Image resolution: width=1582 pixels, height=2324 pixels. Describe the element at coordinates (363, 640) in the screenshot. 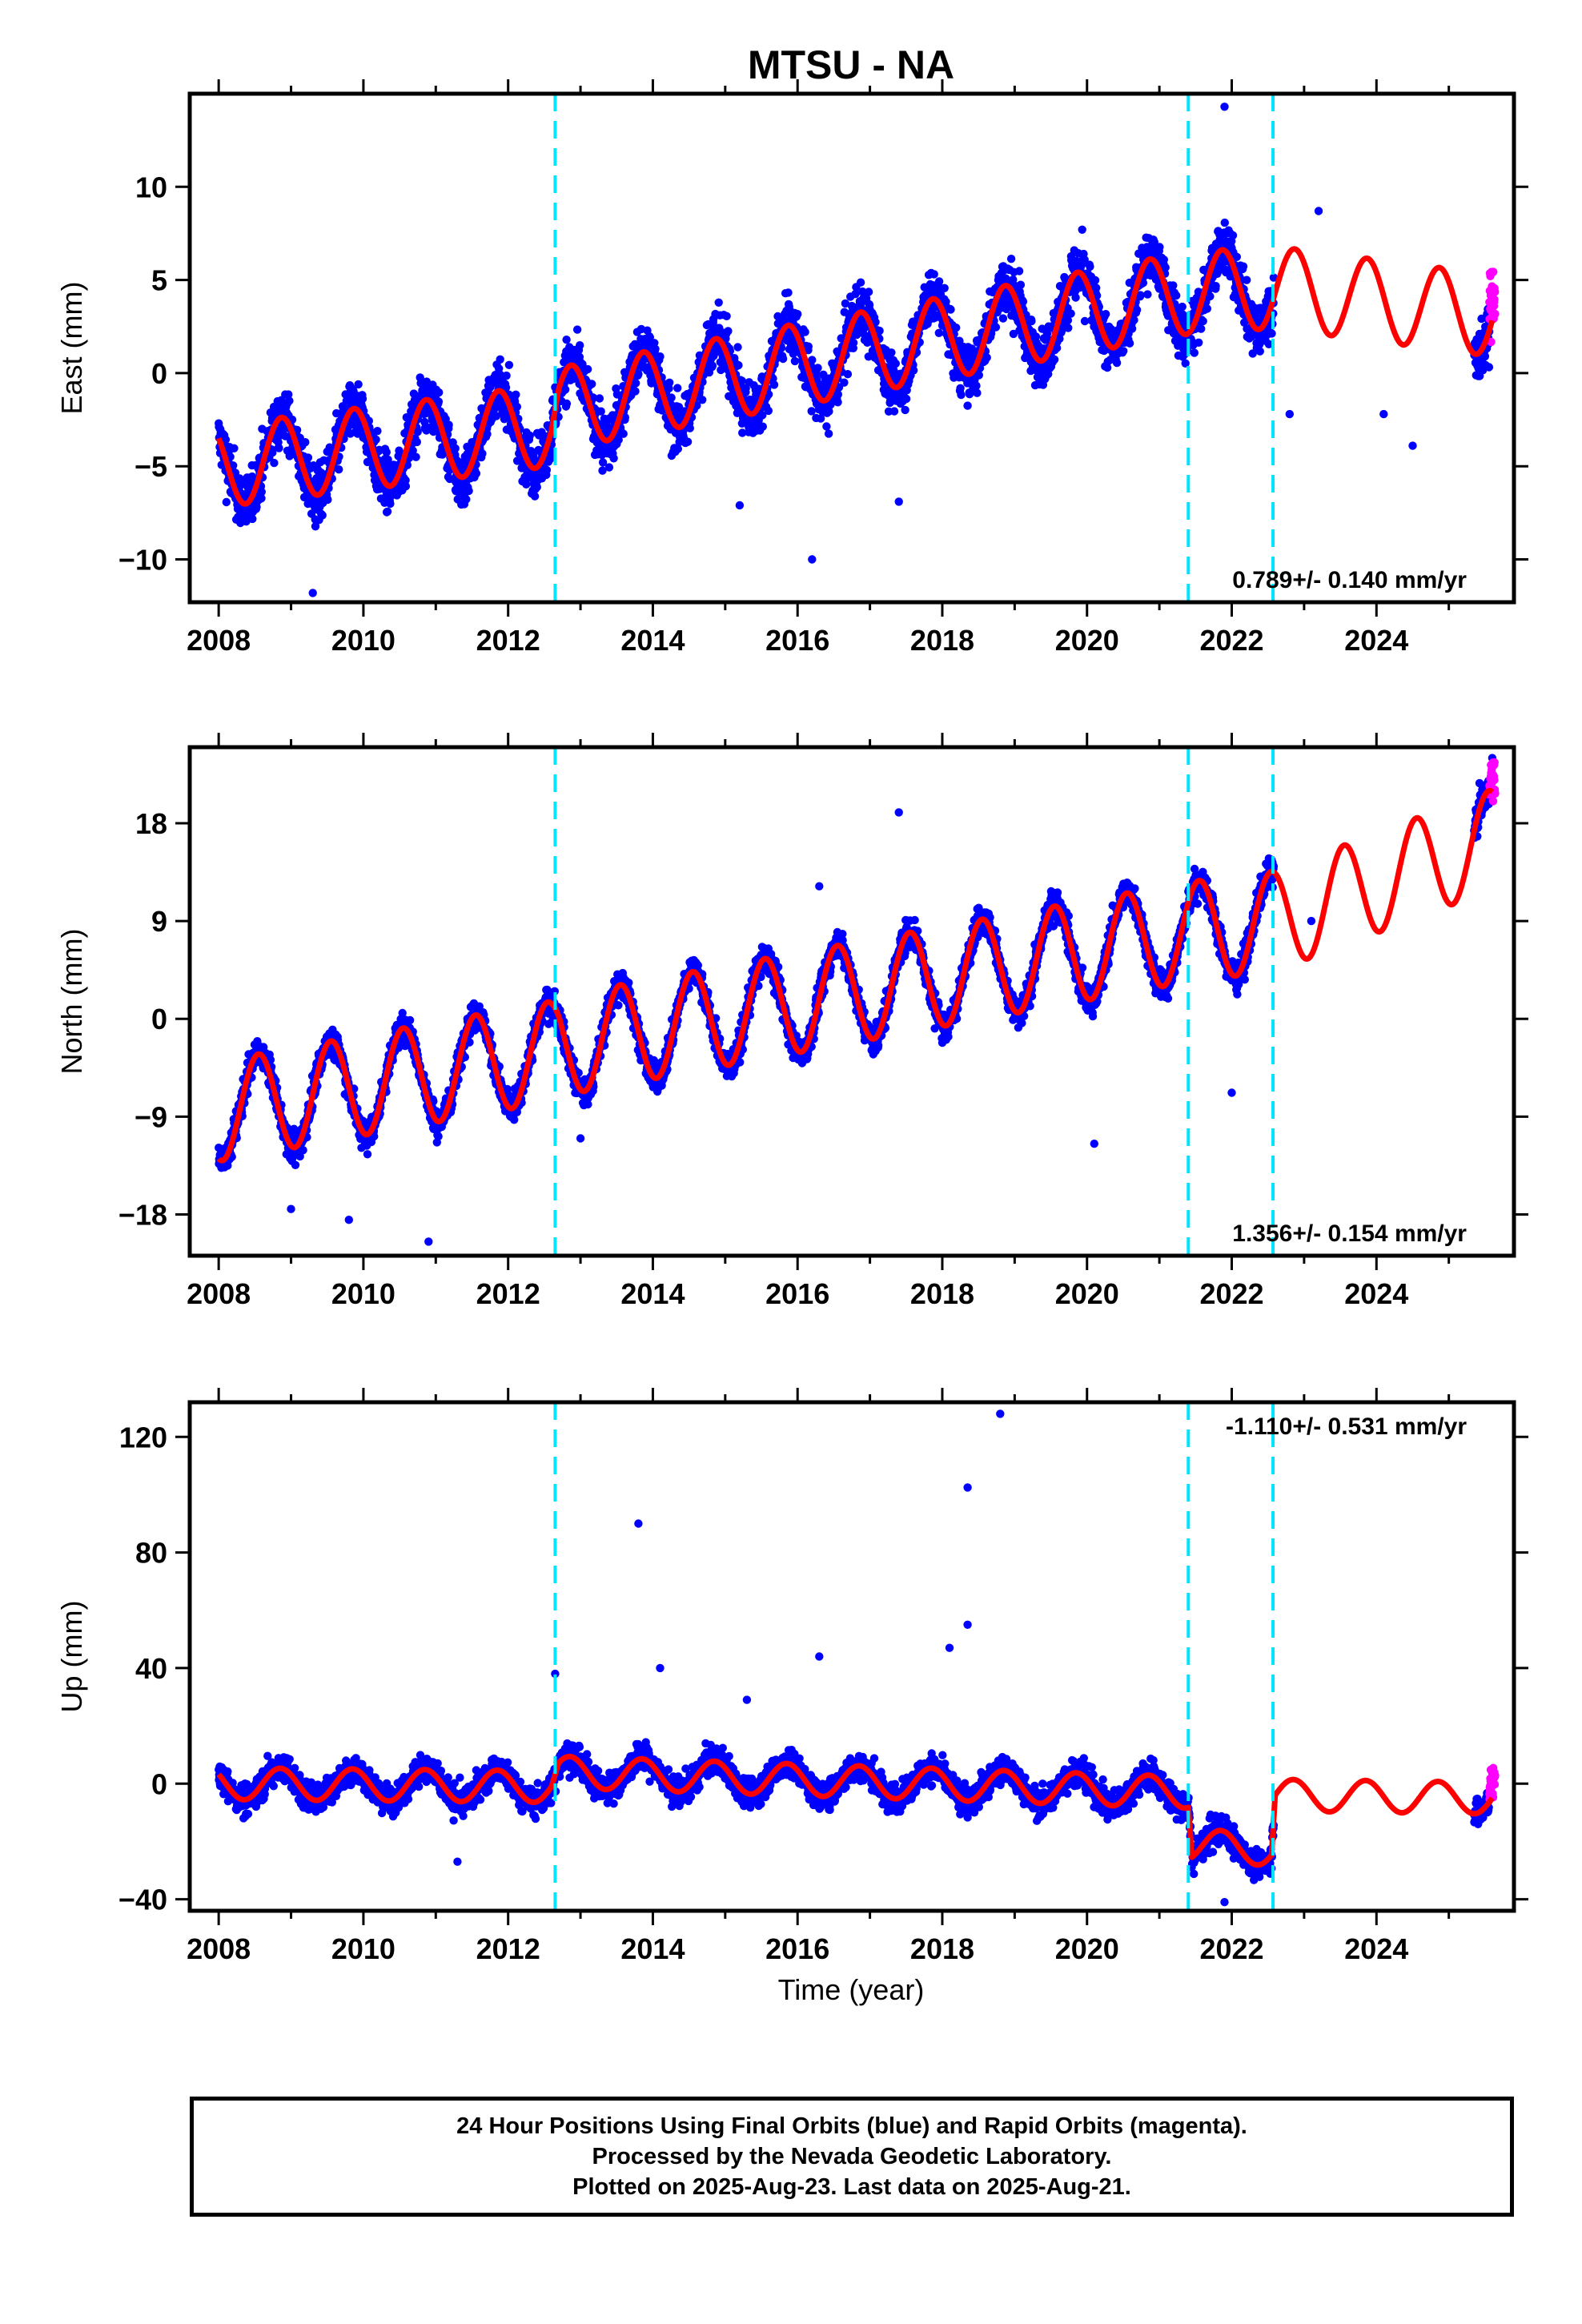

I see `x-tick-label: 2010` at that location.